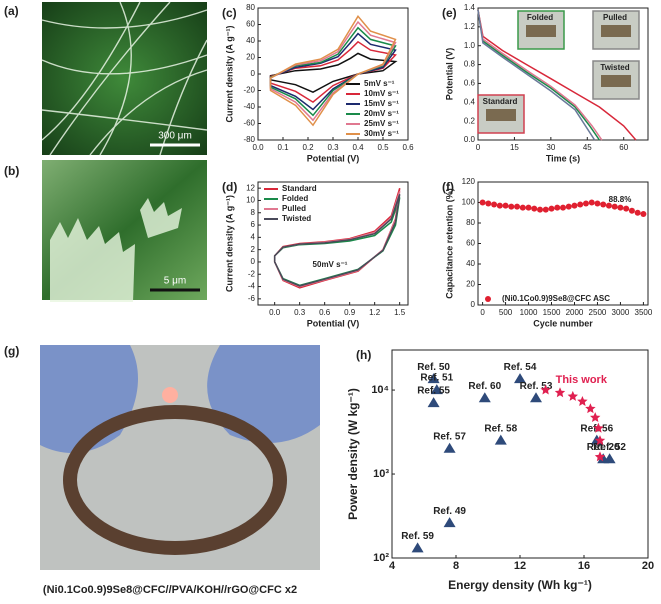  Describe the element at coordinates (381, 558) in the screenshot. I see `y-tick-label: 10²` at that location.